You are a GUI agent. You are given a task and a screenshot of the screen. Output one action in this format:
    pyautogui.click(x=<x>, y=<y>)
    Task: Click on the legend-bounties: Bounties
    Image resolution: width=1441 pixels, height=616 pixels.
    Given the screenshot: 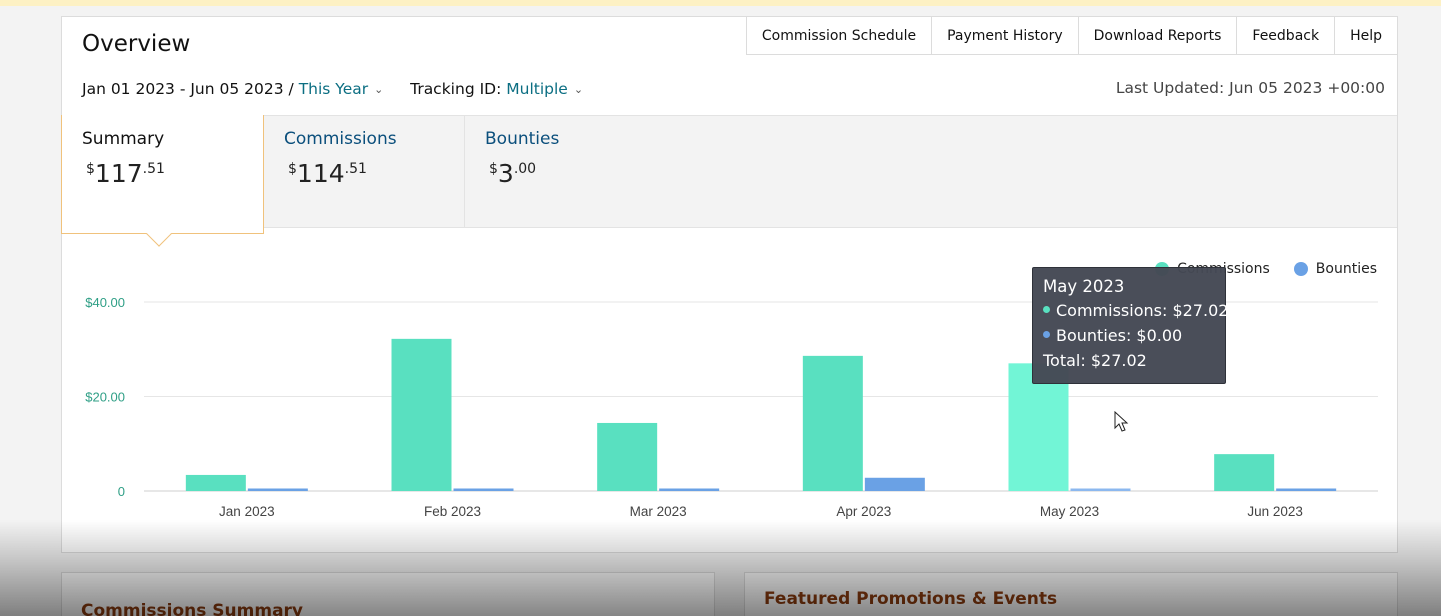 What is the action you would take?
    pyautogui.click(x=1335, y=269)
    